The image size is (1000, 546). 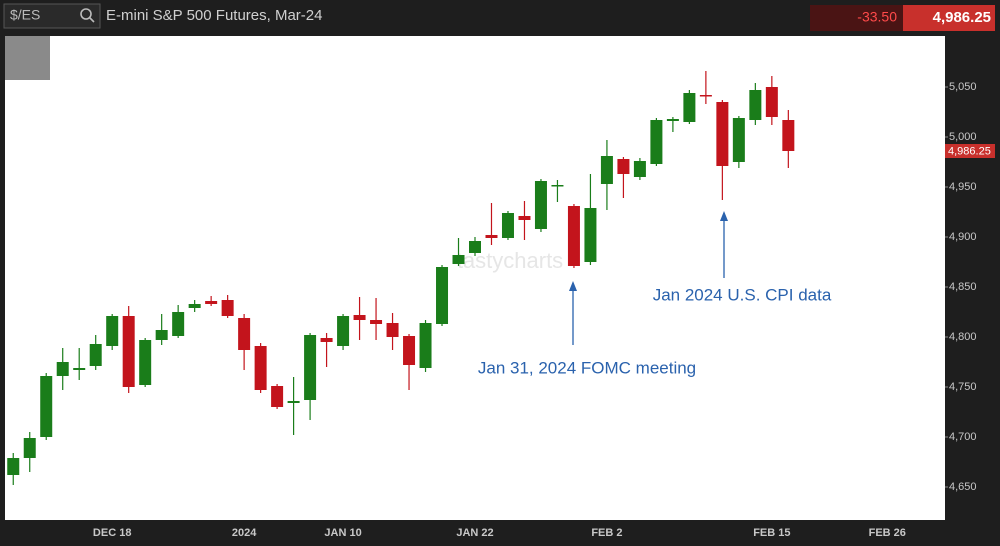 I want to click on last-price-badge, so click(x=970, y=151).